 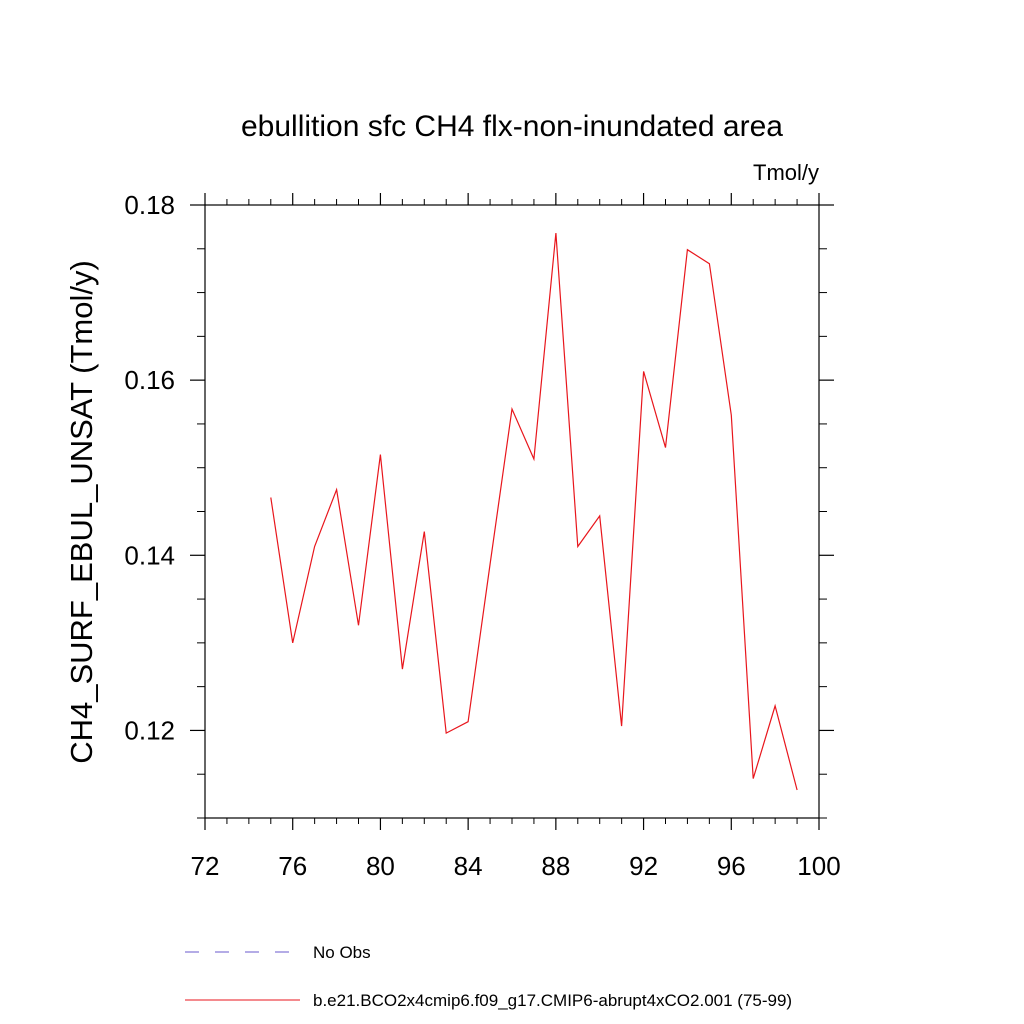 What do you see at coordinates (205, 866) in the screenshot?
I see `x-tick-label: 72` at bounding box center [205, 866].